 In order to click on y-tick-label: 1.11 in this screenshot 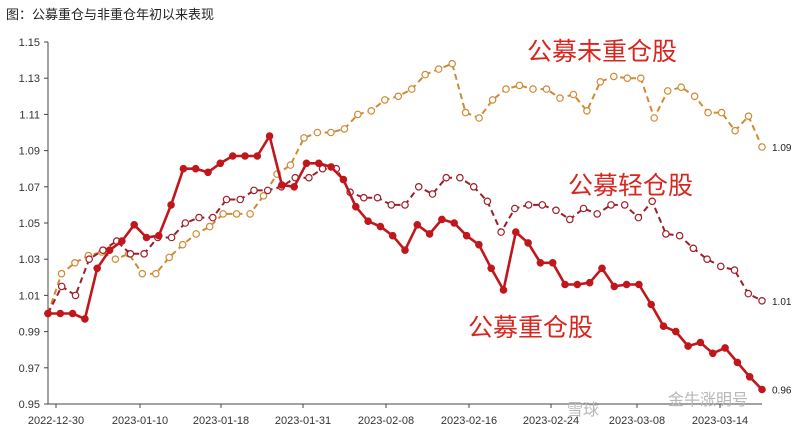, I will do `click(29, 115)`.